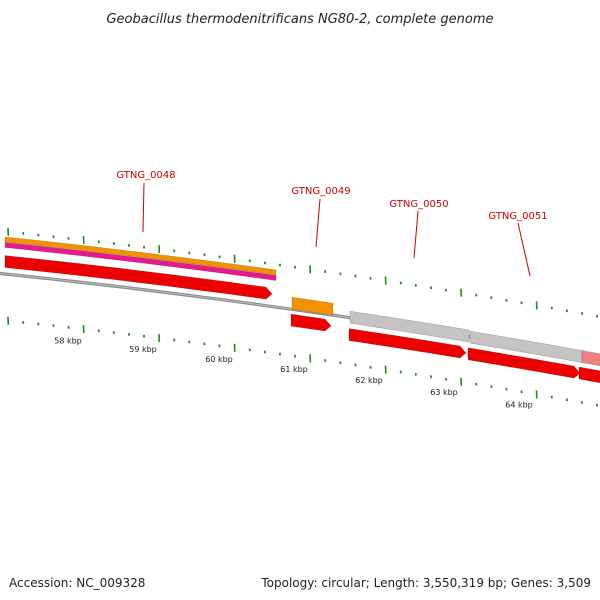 The height and width of the screenshot is (600, 600). Describe the element at coordinates (77, 583) in the screenshot. I see `accession-label: Accession: NC_009328` at that location.